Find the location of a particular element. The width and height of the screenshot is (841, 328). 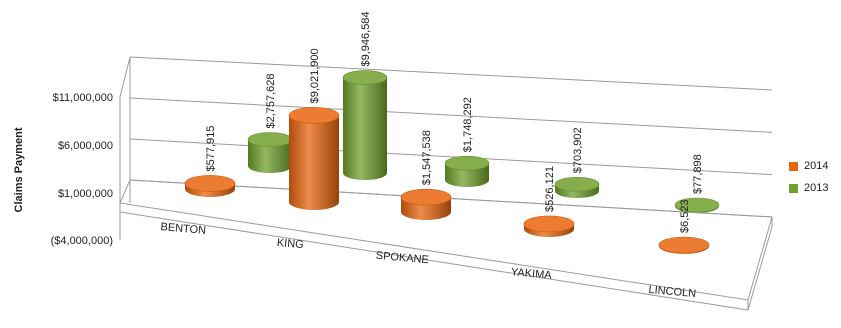

legend-item-2014: 2014 is located at coordinates (808, 166).